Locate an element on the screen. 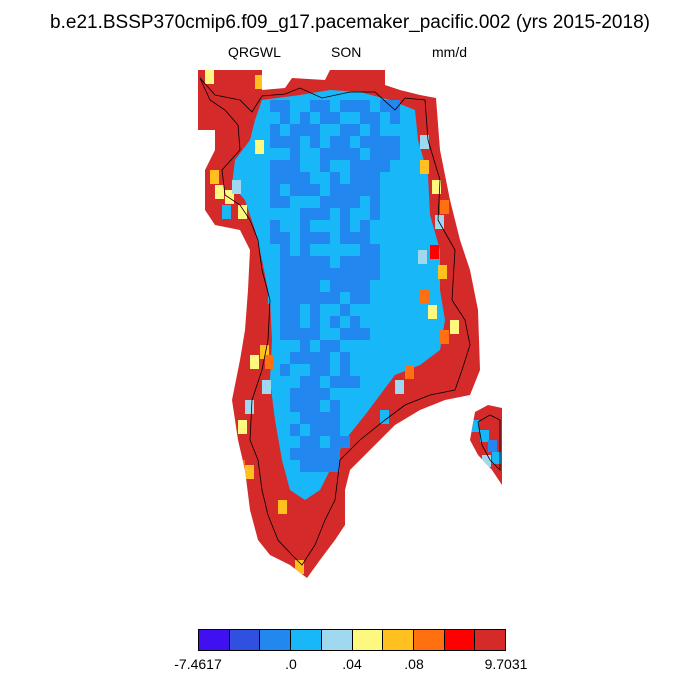  colorbar-label-04: .04 is located at coordinates (352, 664).